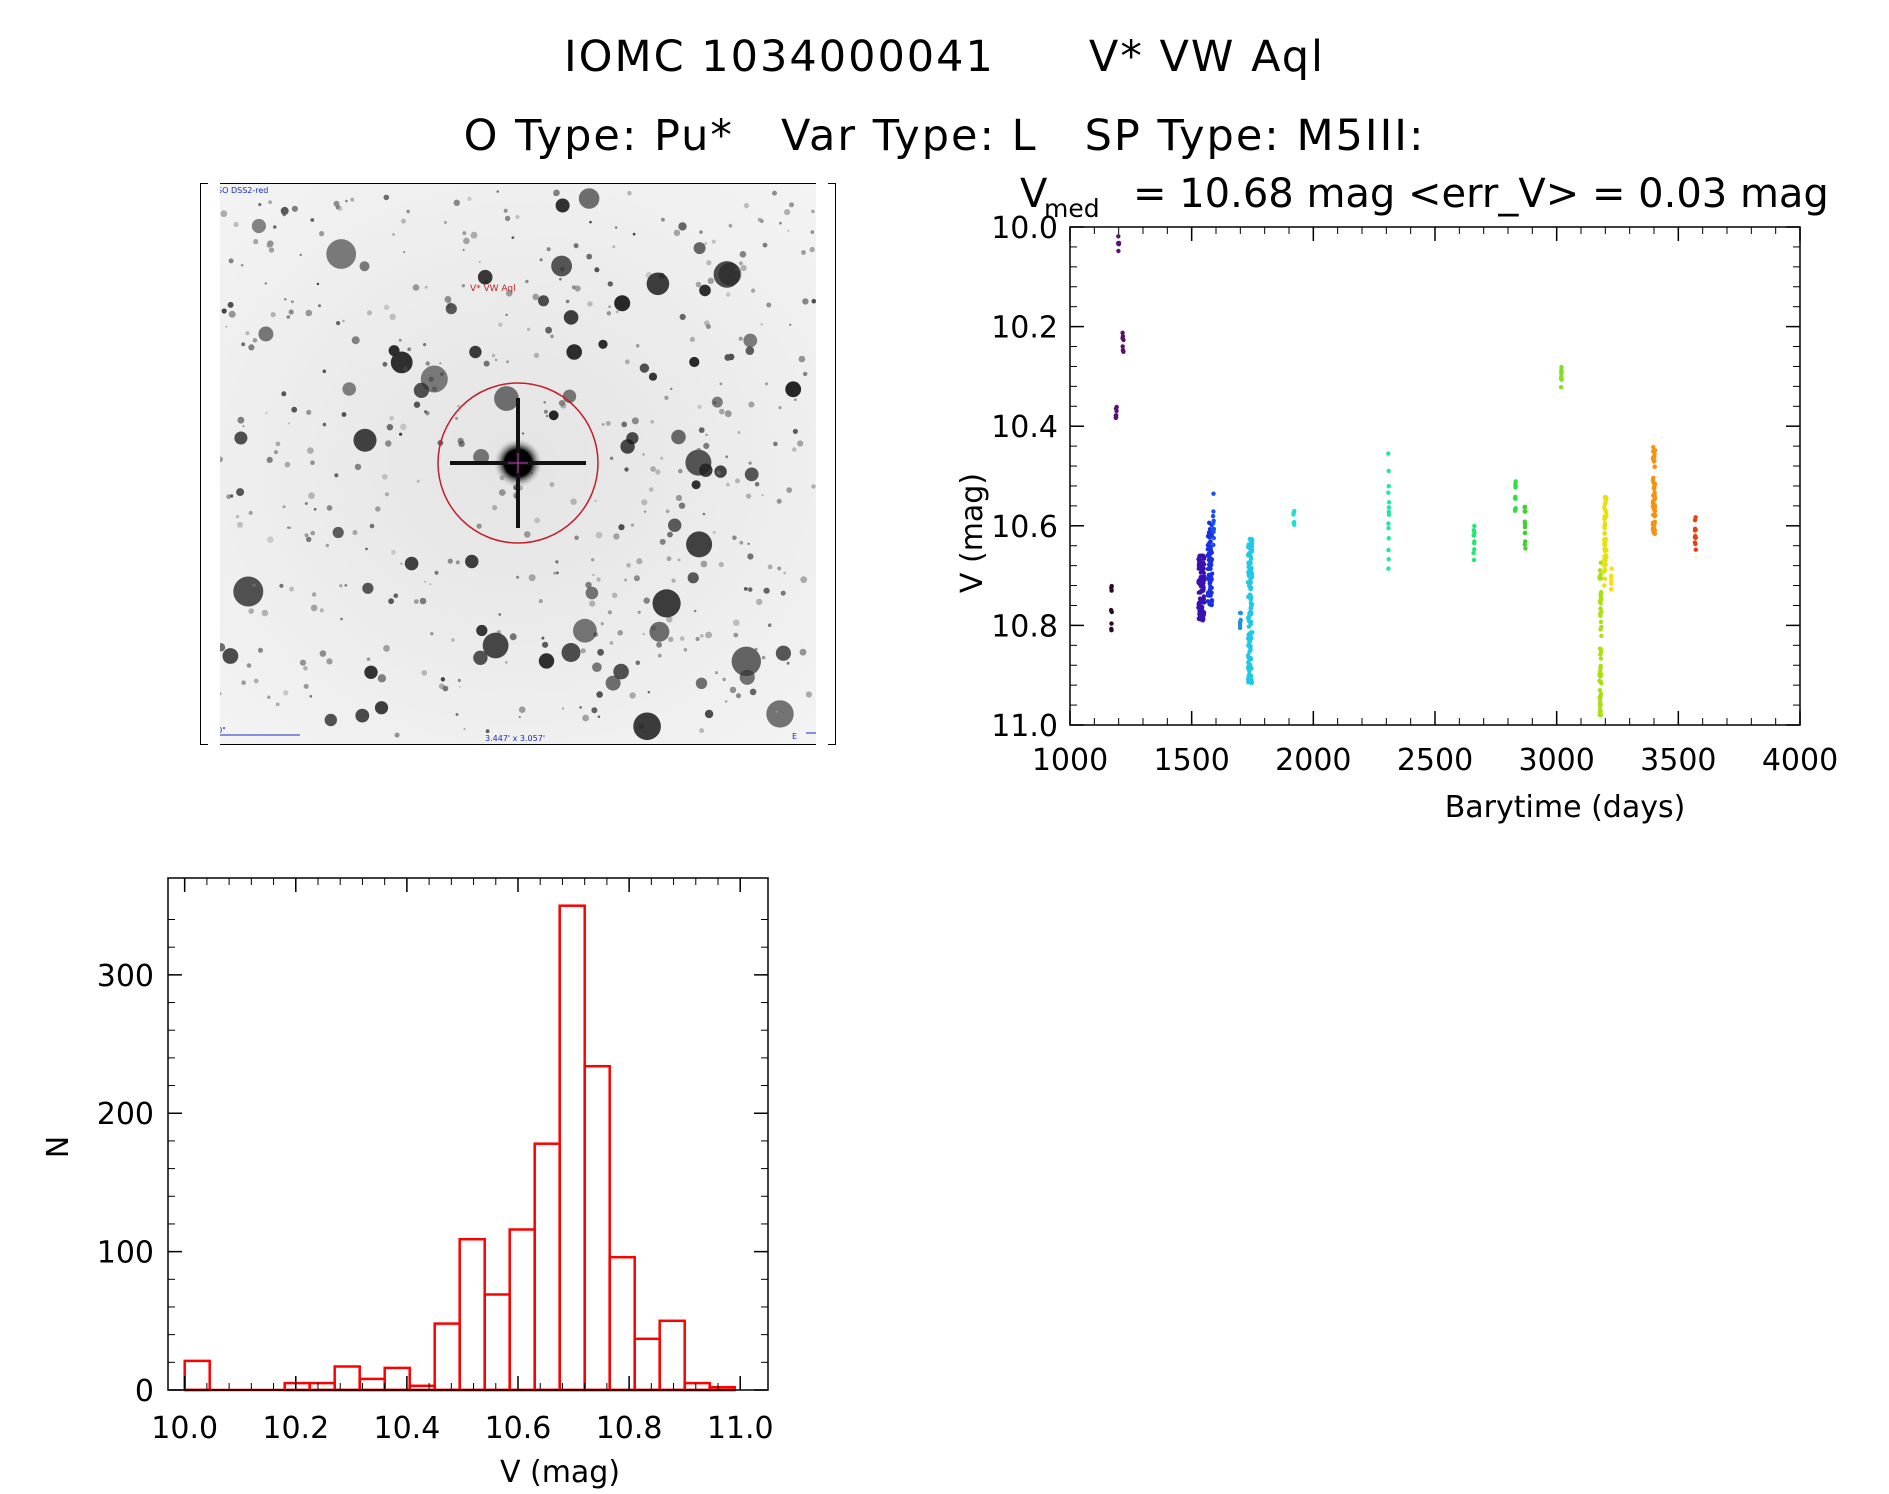 Image resolution: width=1889 pixels, height=1494 pixels. I want to click on y-tick-label: 300, so click(125, 976).